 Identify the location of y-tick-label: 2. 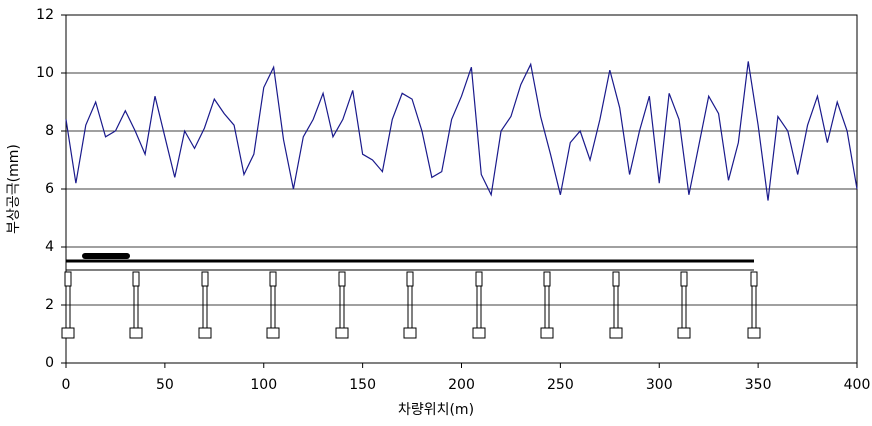
(49, 305).